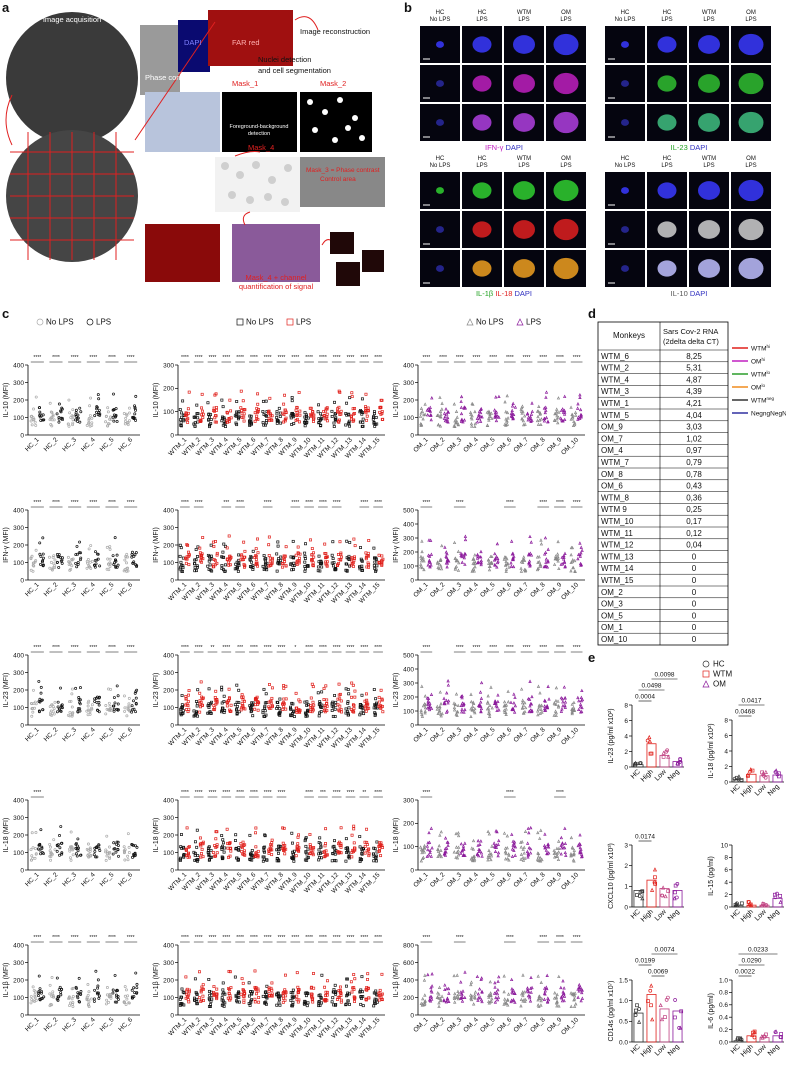  Describe the element at coordinates (711, 750) in the screenshot. I see `y-axis-label: IL-18 (pg/ml x10²)` at that location.